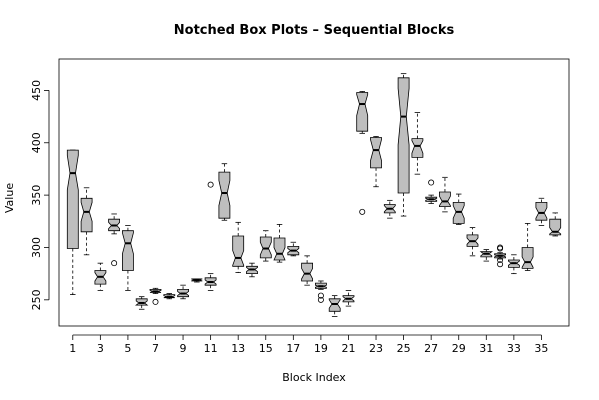 This screenshot has width=599, height=400. What do you see at coordinates (314, 377) in the screenshot?
I see `x-axis-label: Block Index` at bounding box center [314, 377].